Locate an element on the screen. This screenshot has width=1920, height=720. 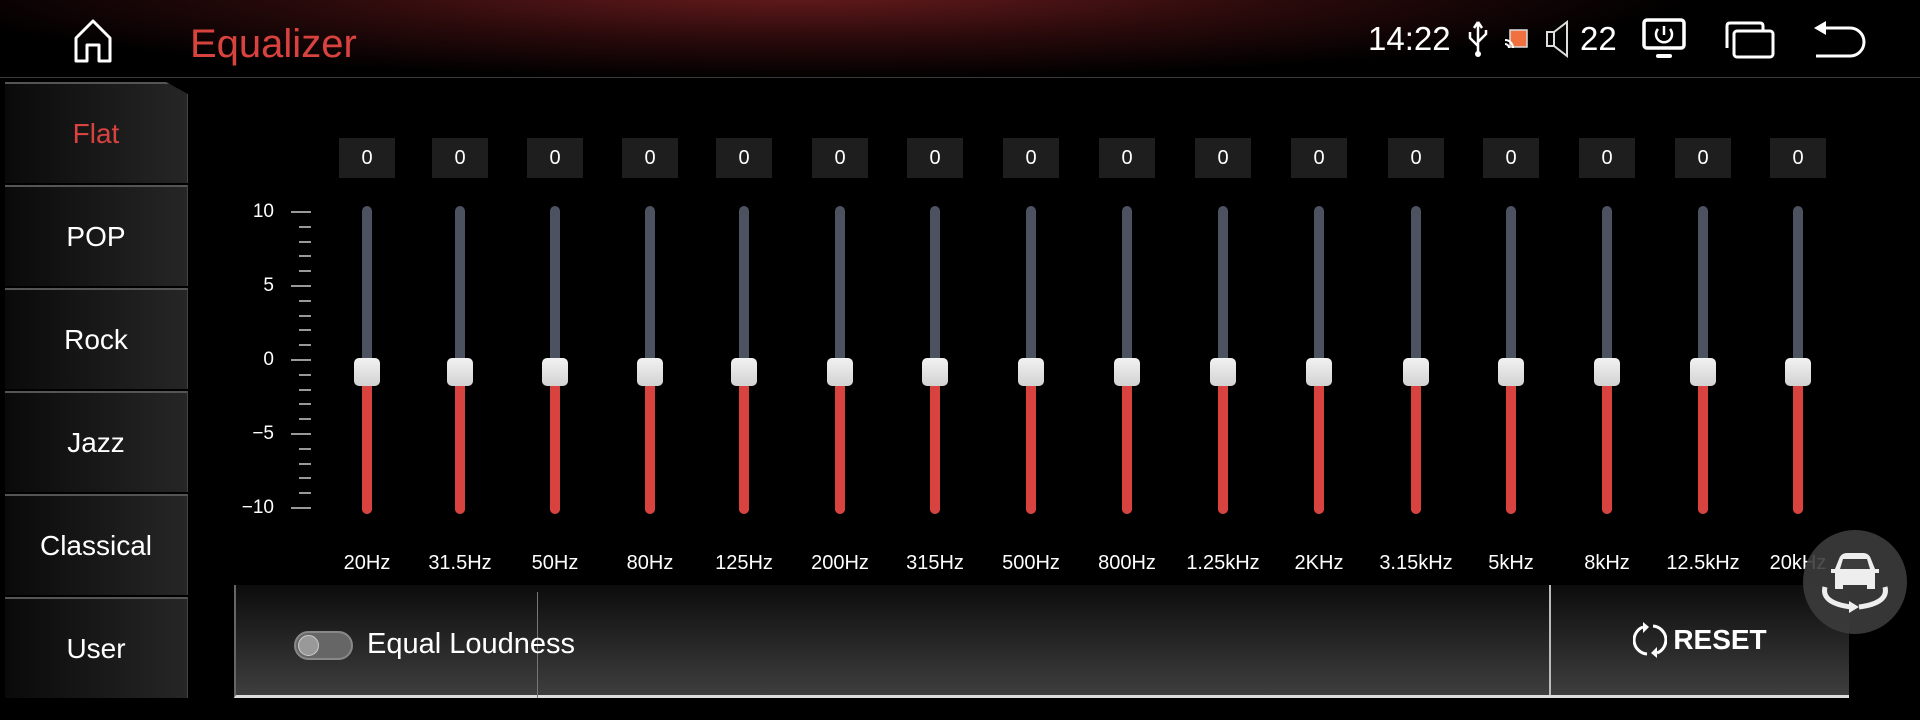
home-button is located at coordinates (93, 43).